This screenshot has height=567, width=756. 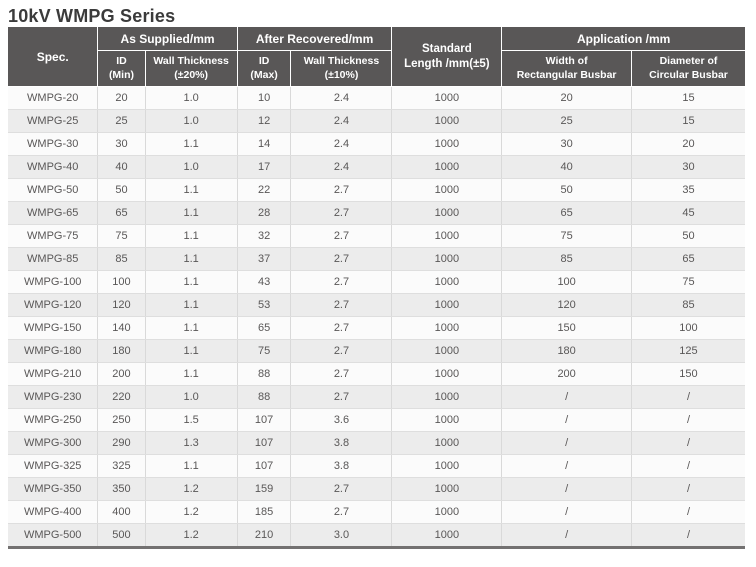 What do you see at coordinates (121, 282) in the screenshot?
I see `id-min-cell: 100` at bounding box center [121, 282].